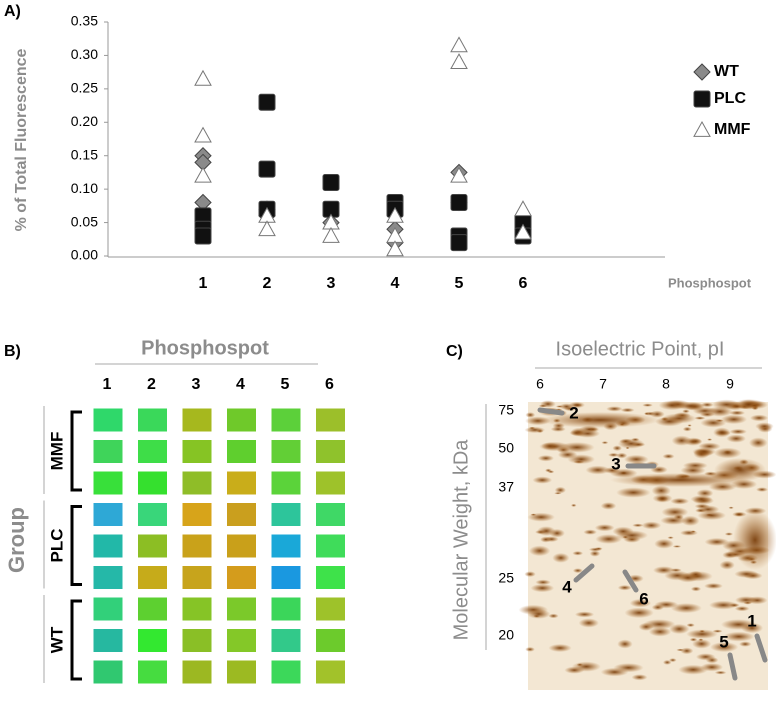  I want to click on y-tick-label: 75, so click(506, 410).